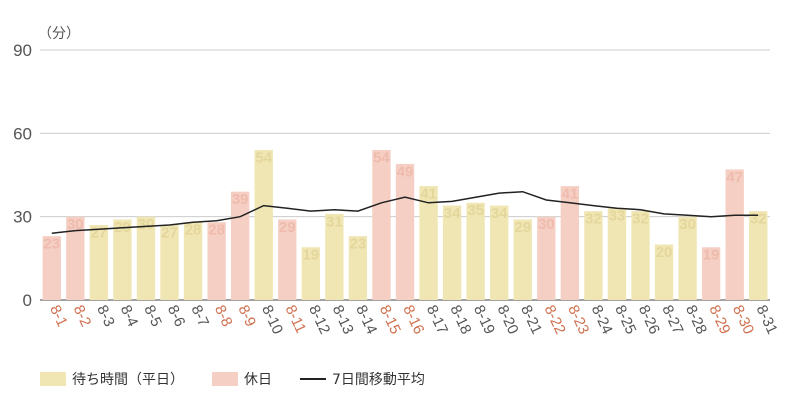  I want to click on y-axis-ticks: 0 30 60 90, so click(22, 175).